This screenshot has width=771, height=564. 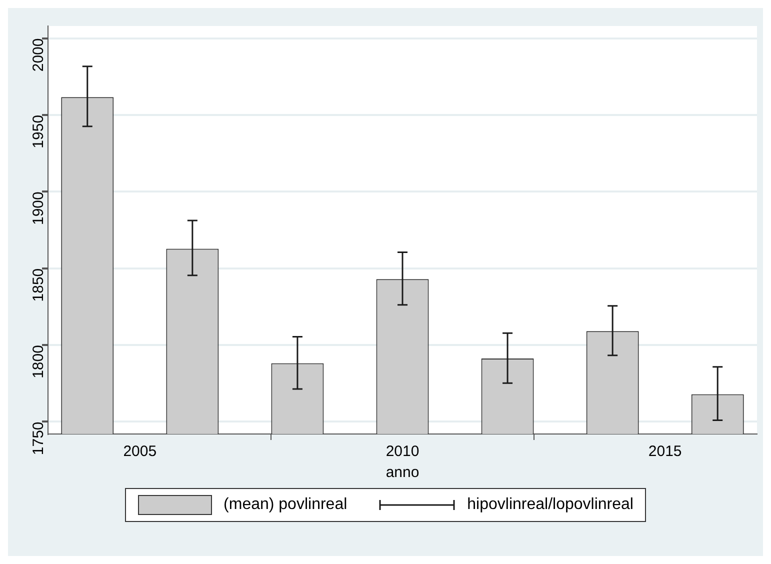 What do you see at coordinates (550, 505) in the screenshot?
I see `text: hipovlinreal/lopovlinreal` at bounding box center [550, 505].